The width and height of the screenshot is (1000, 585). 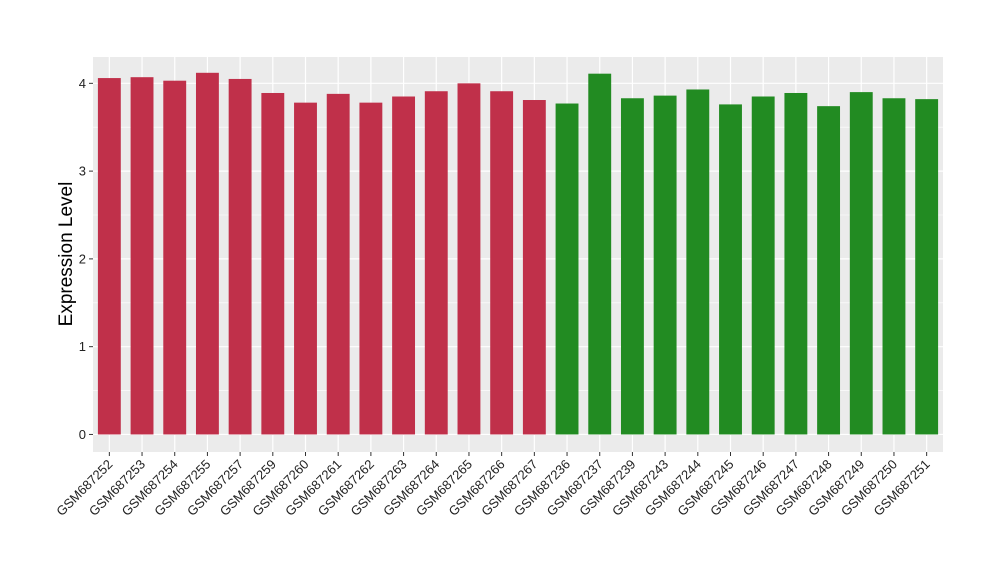 I want to click on bar-GSM687267, so click(x=534, y=267).